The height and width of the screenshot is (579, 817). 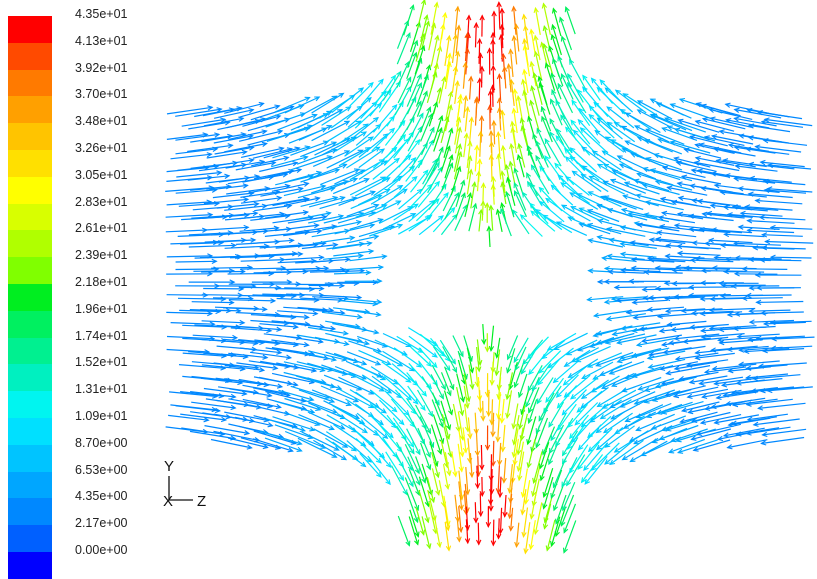 What do you see at coordinates (101, 94) in the screenshot?
I see `colorbar-label: 3.70e+01` at bounding box center [101, 94].